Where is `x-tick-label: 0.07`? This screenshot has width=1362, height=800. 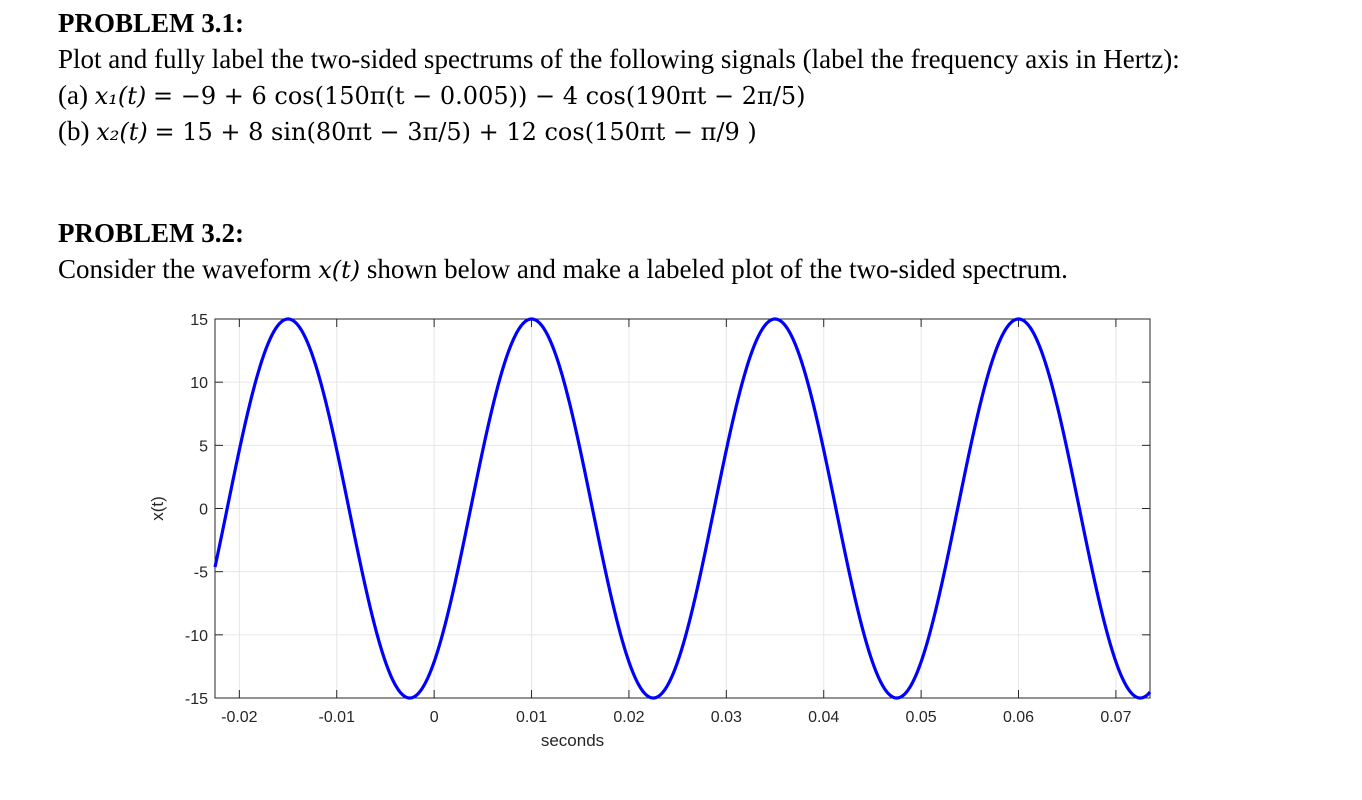
x-tick-label: 0.07 is located at coordinates (1115, 717).